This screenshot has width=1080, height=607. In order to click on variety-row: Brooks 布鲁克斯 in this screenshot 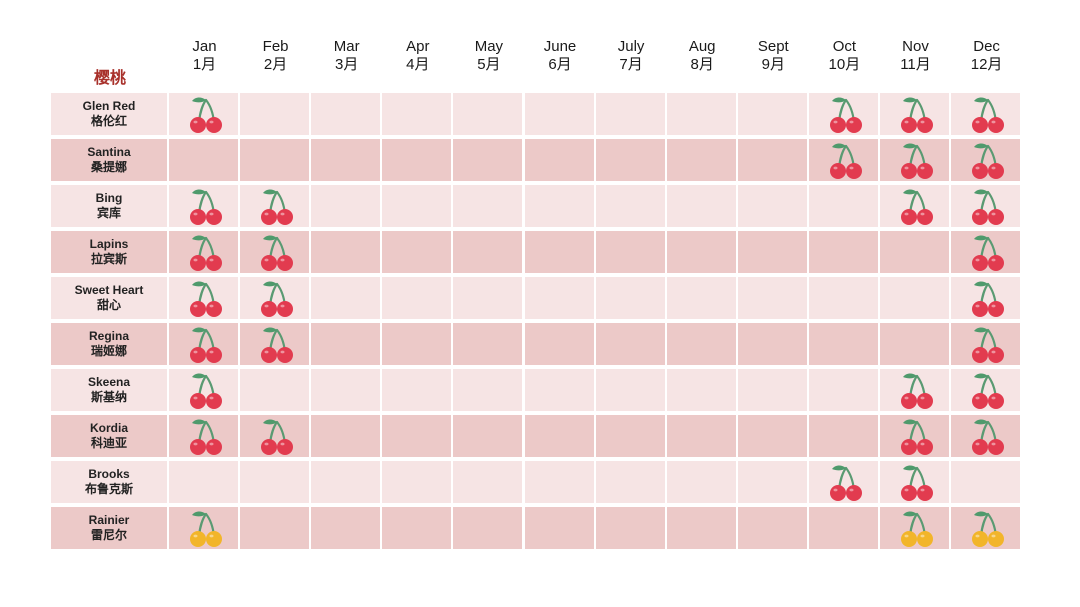, I will do `click(537, 482)`.